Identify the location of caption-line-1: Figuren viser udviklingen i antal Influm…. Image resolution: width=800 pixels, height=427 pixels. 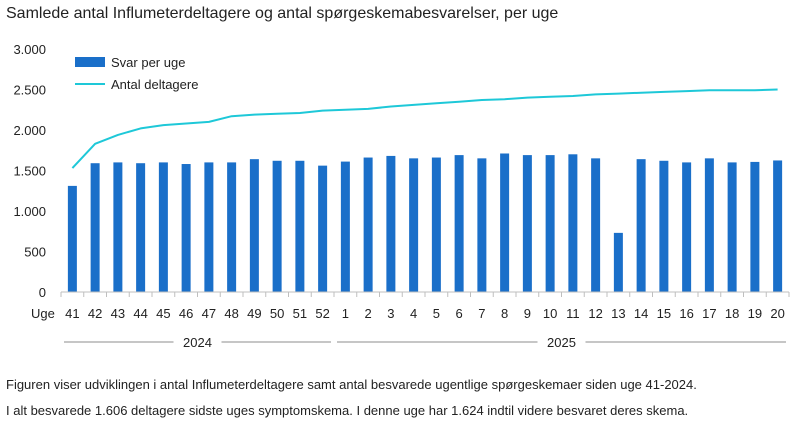
(351, 384).